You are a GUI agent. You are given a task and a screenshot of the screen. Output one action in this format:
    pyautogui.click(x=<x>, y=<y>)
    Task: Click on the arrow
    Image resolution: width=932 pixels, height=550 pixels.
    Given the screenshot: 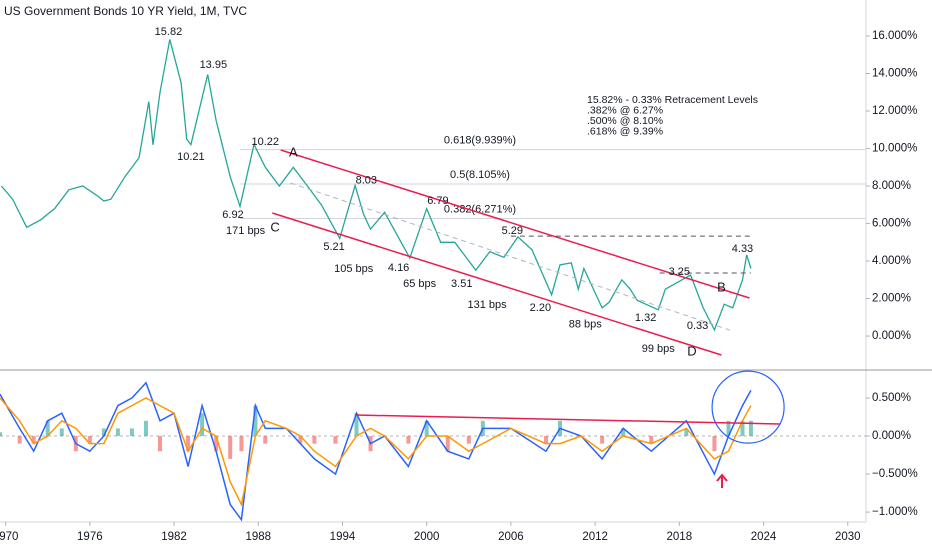 What is the action you would take?
    pyautogui.click(x=722, y=480)
    